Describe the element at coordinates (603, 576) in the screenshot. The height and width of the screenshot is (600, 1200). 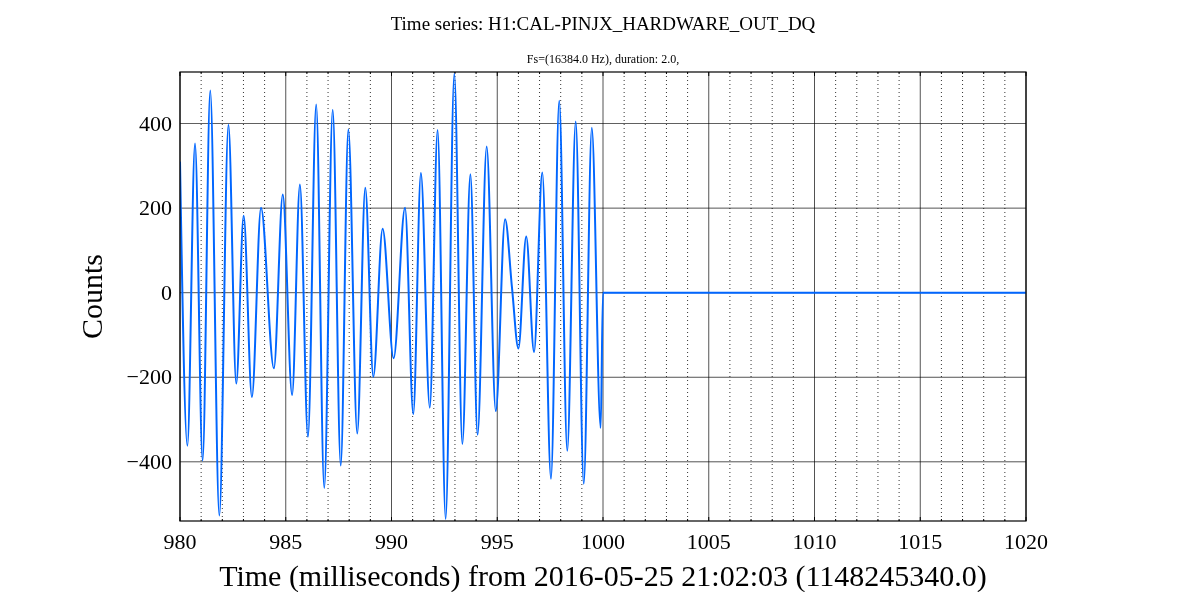
I see `x-axis-title: Time (milliseconds) from 2016-05-25 21:02:03 (1148245340.0)` at that location.